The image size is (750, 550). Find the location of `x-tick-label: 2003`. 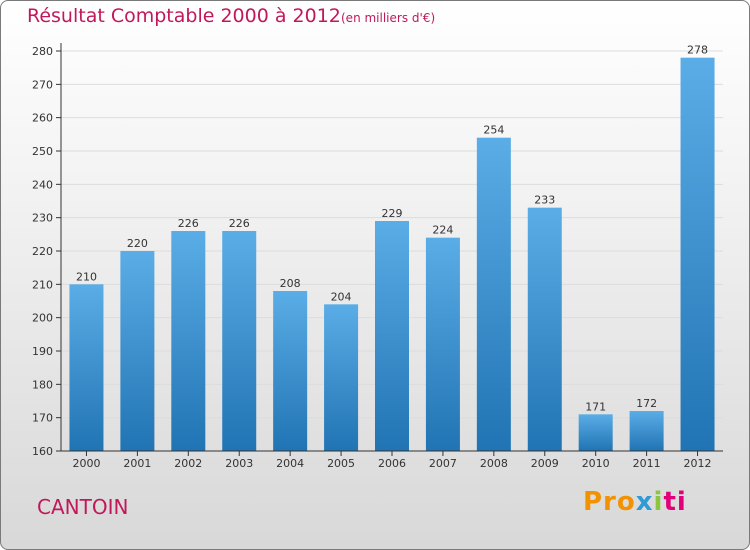

x-tick-label: 2003 is located at coordinates (239, 463).